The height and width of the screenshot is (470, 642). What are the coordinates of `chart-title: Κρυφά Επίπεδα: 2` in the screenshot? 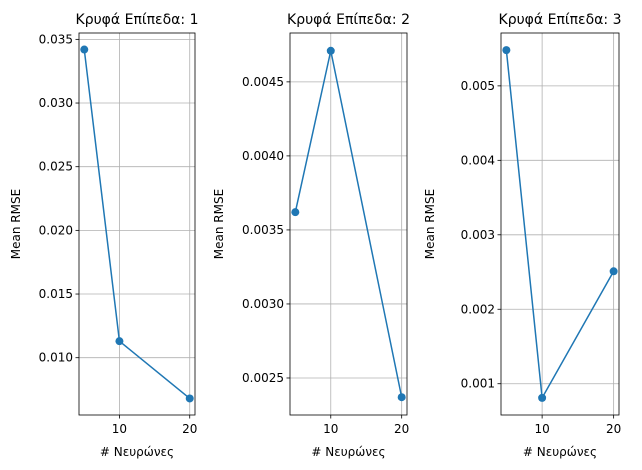 It's located at (348, 20).